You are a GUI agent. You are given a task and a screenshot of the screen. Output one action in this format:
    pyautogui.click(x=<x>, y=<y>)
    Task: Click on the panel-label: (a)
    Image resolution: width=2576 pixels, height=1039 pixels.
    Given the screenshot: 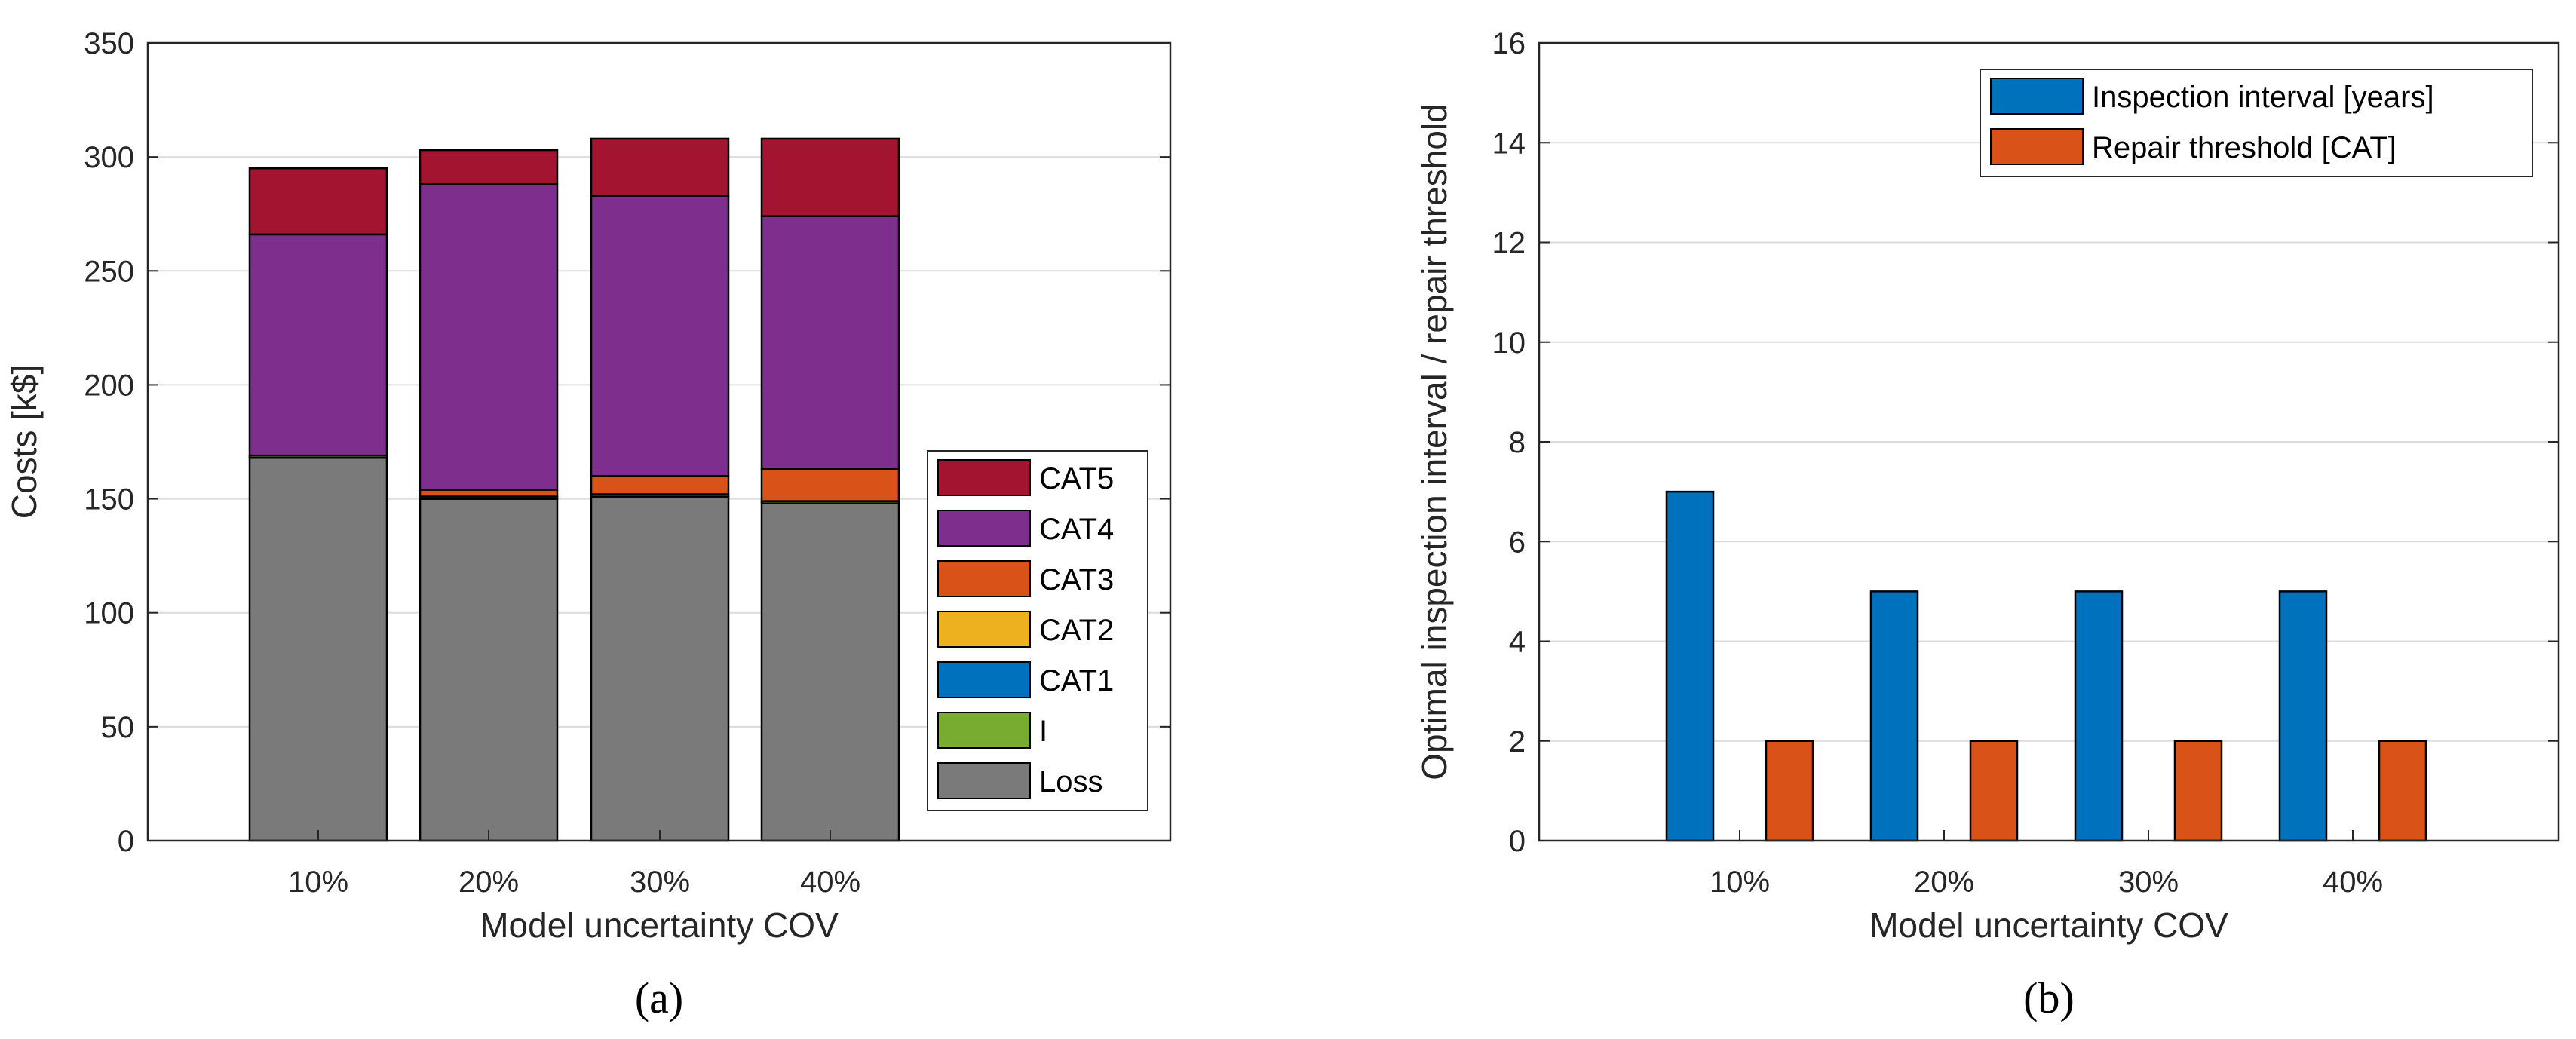 What is the action you would take?
    pyautogui.click(x=659, y=997)
    